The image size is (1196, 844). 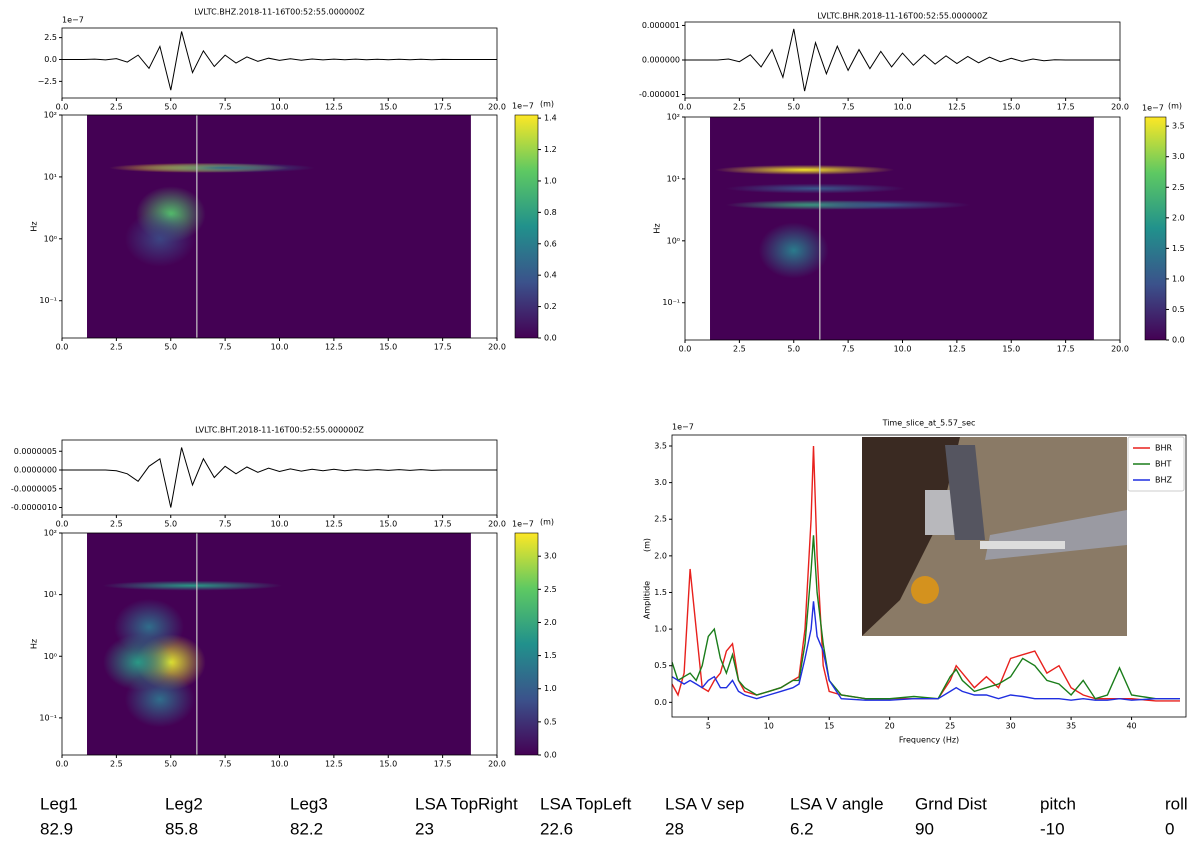 I want to click on series-line, so click(x=926, y=651).